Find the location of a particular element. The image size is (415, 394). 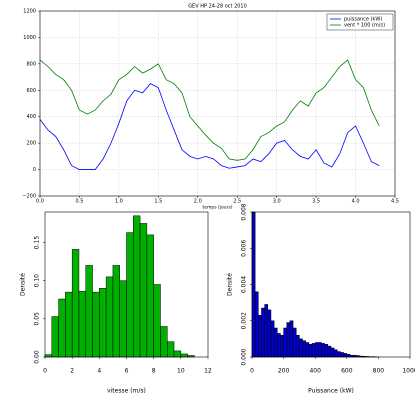

x-tick-label: 10 is located at coordinates (181, 371).